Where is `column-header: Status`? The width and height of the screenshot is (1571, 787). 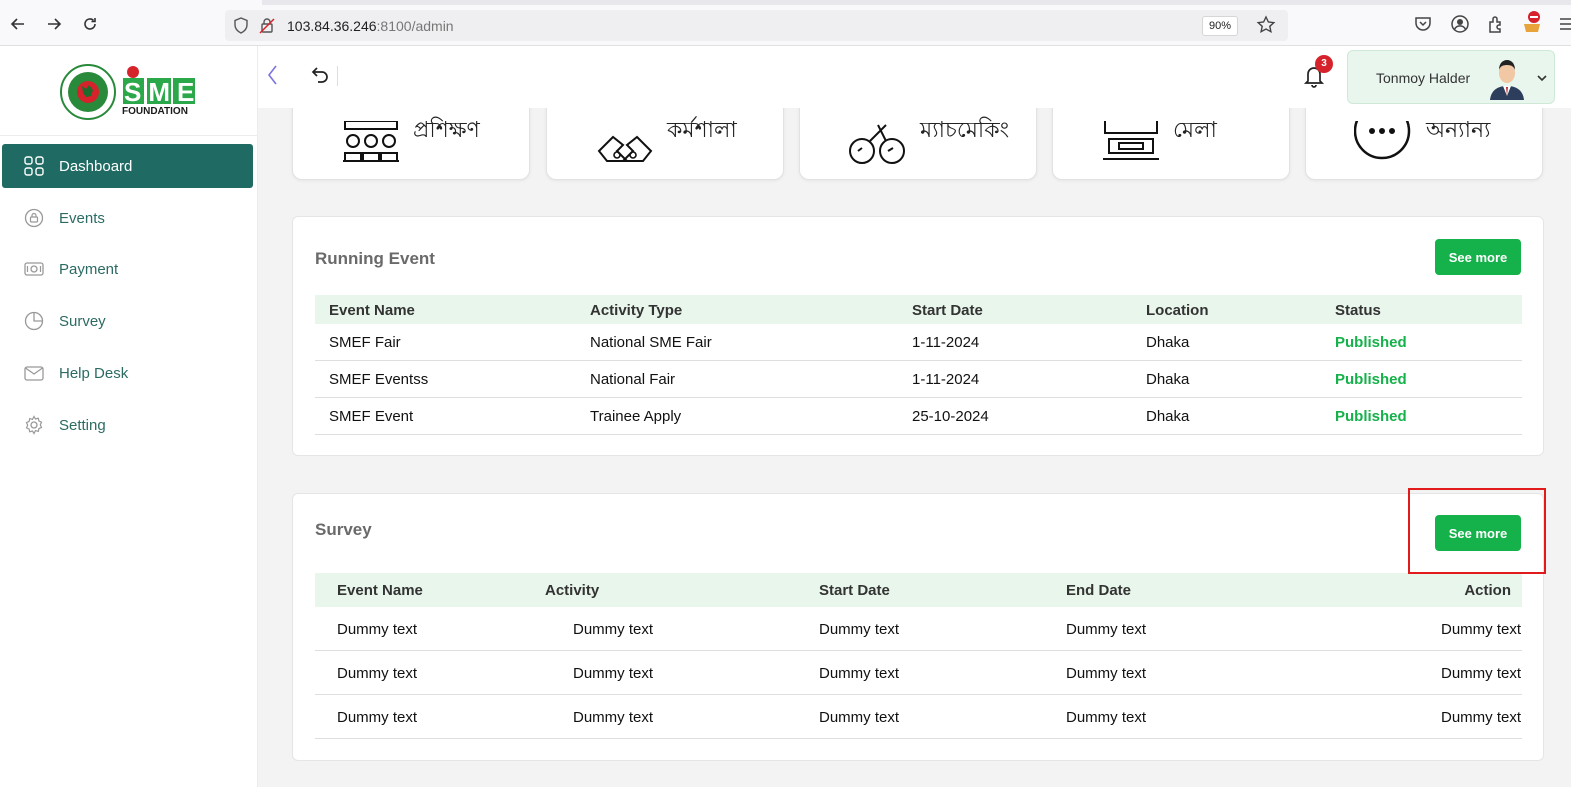 column-header: Status is located at coordinates (1358, 310).